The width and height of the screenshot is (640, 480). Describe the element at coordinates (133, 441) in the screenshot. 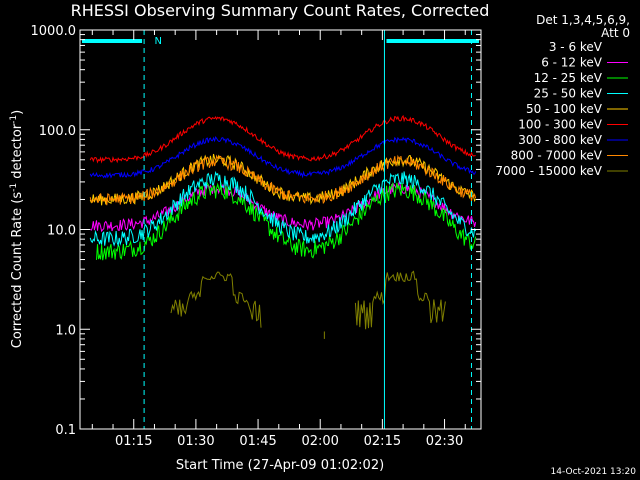

I see `x-tick-label: 01:15` at that location.